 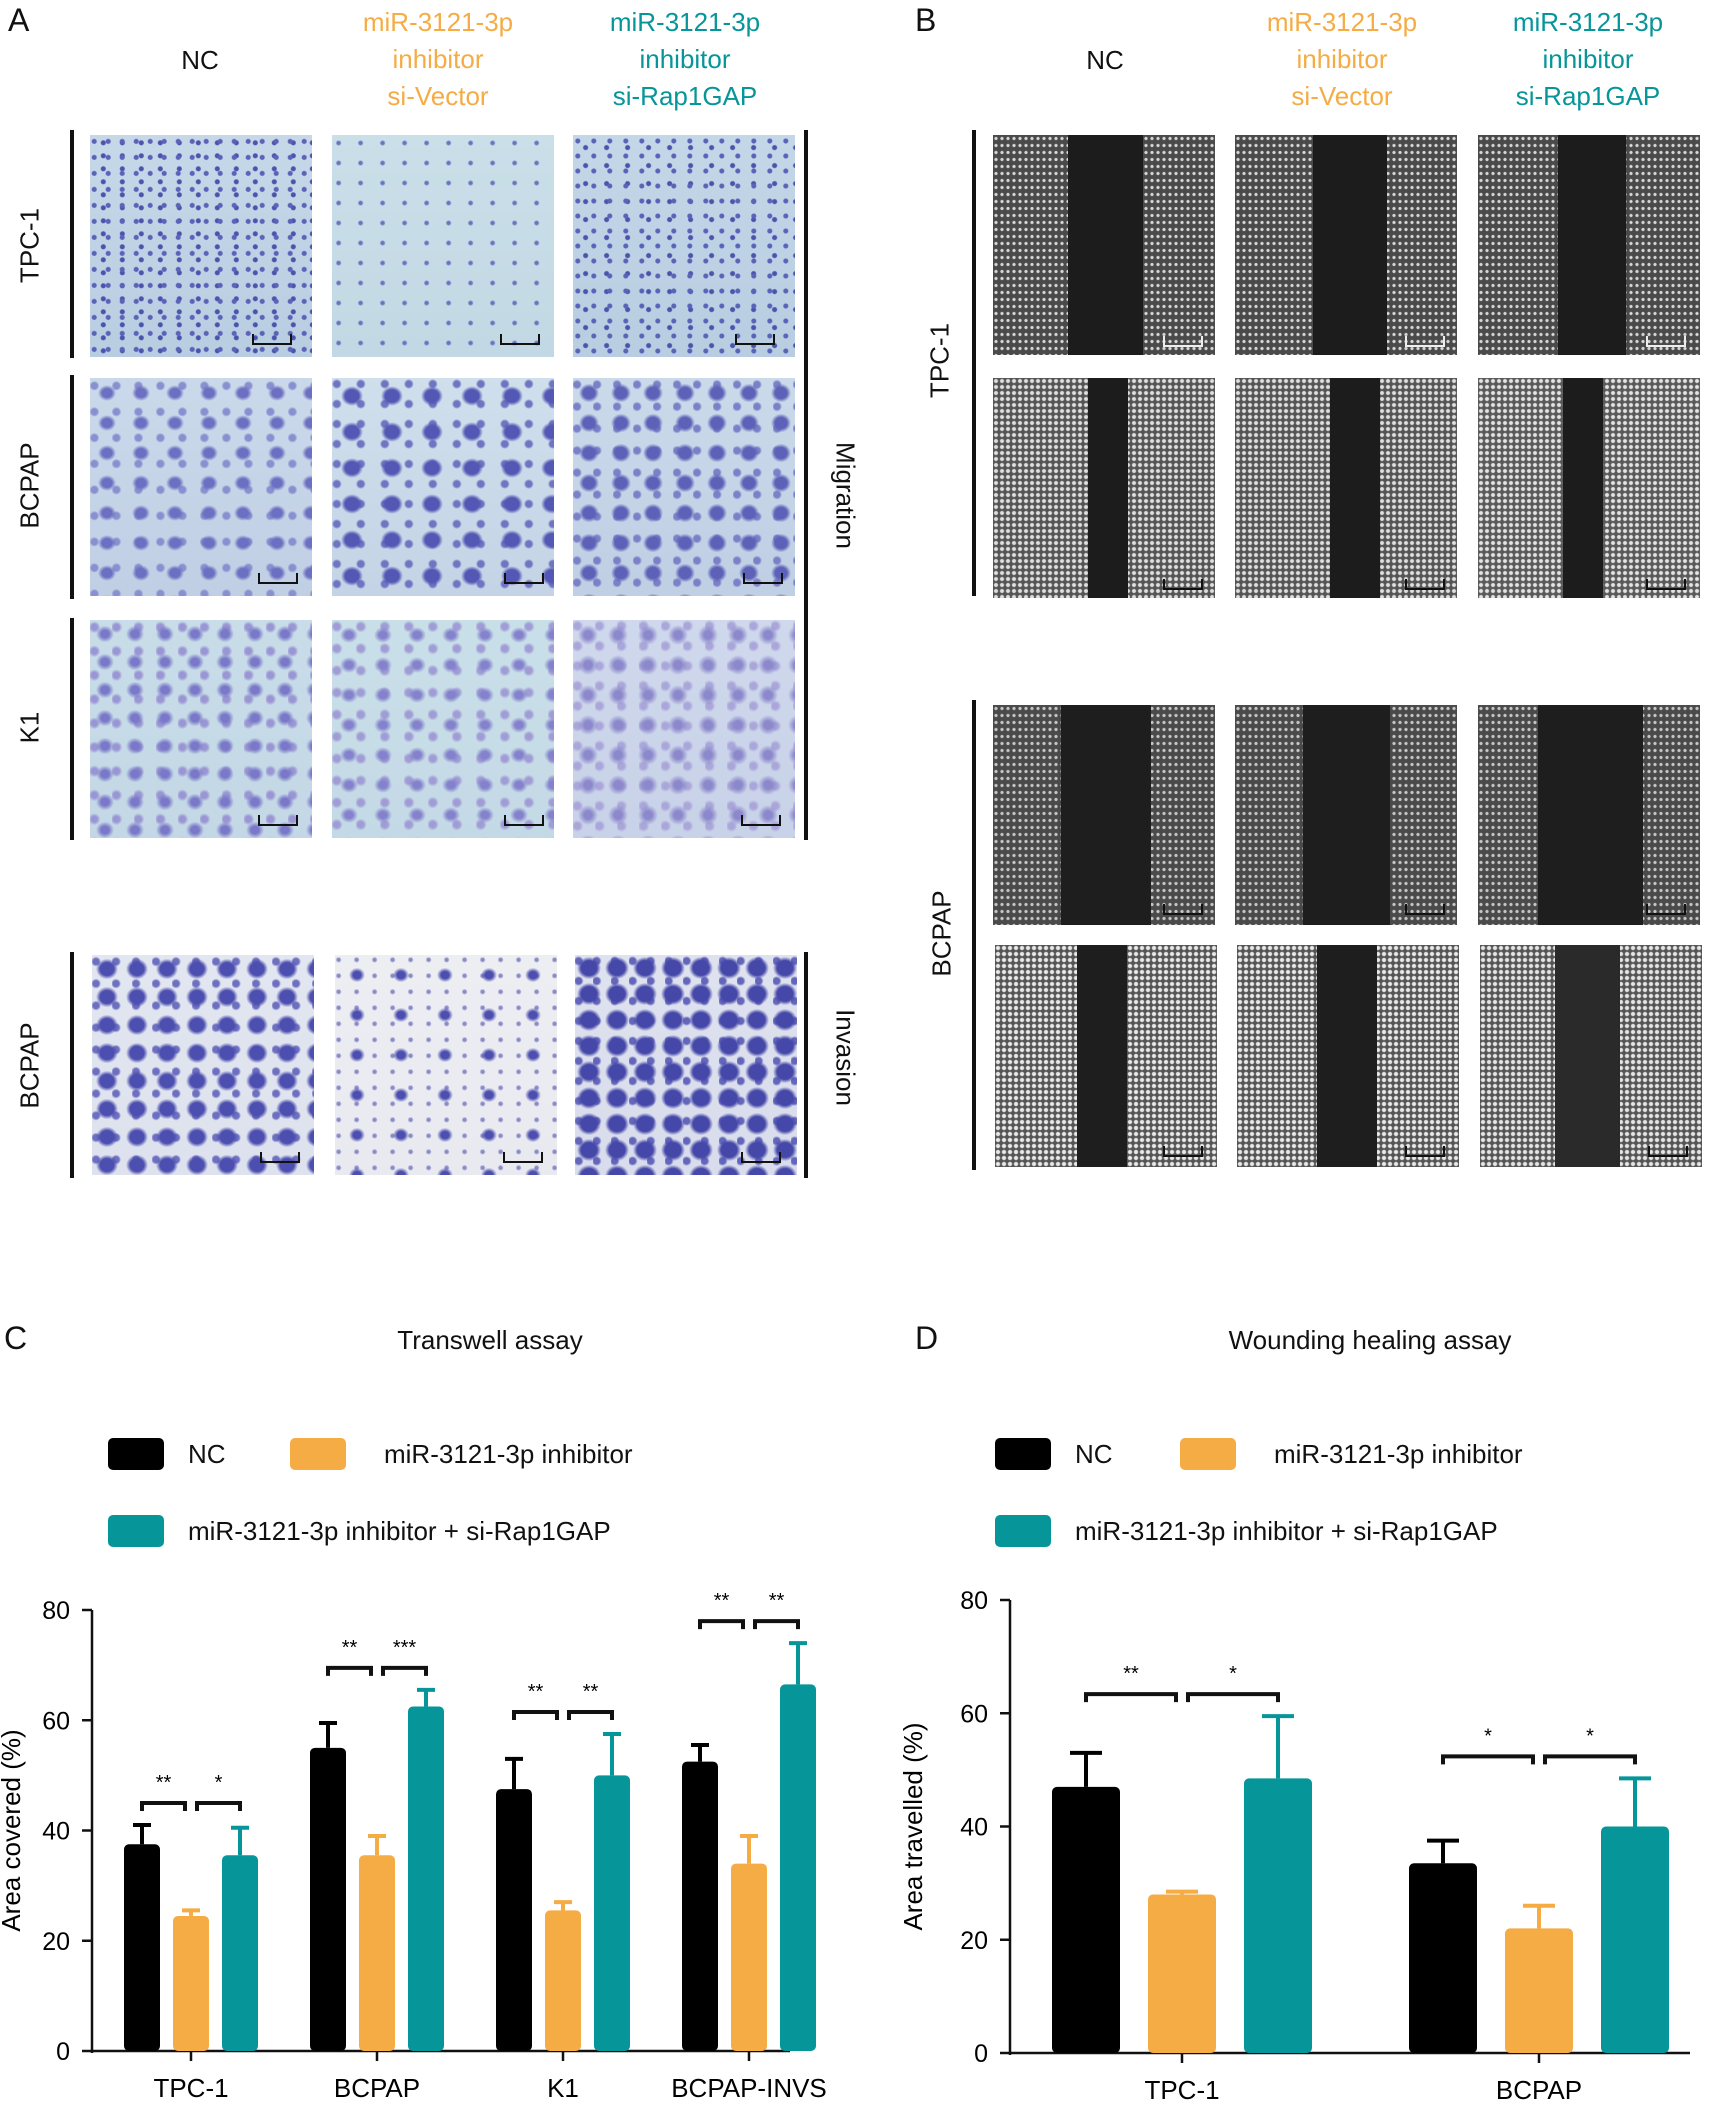 What do you see at coordinates (974, 935) in the screenshot?
I see `row-bracket-bcpap-b` at bounding box center [974, 935].